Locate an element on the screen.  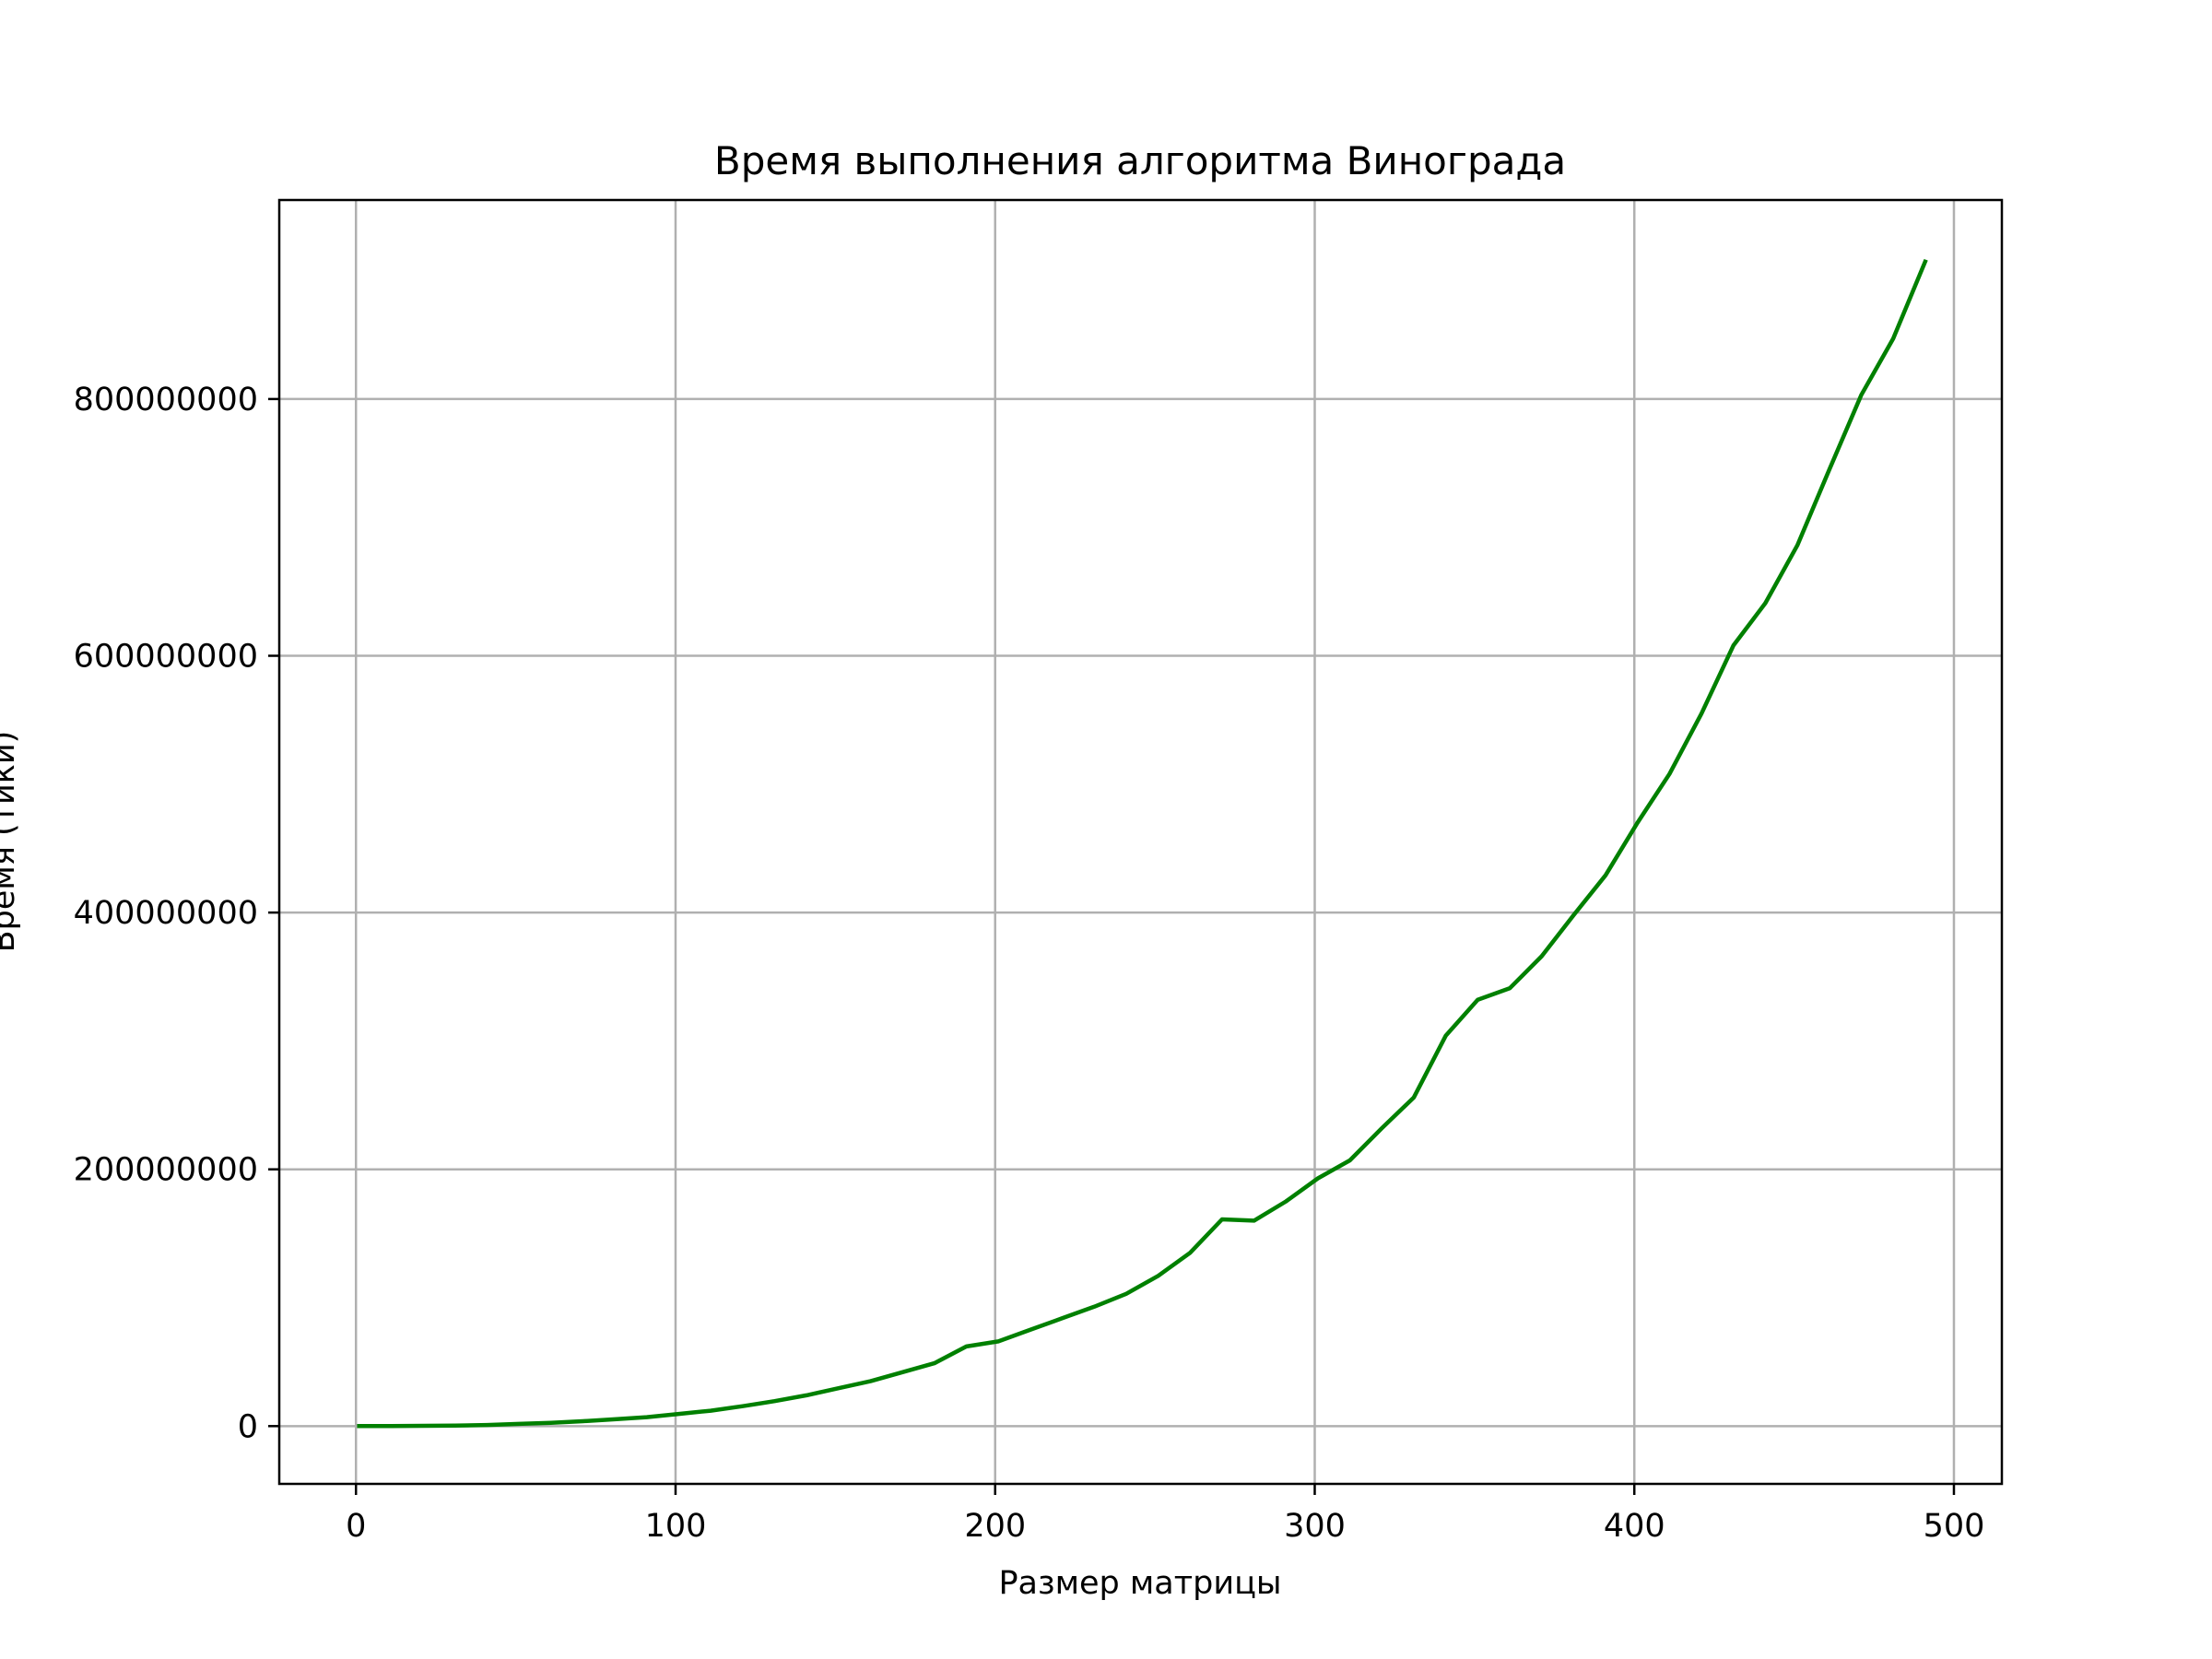
x-tick-label: 0 is located at coordinates (356, 1526).